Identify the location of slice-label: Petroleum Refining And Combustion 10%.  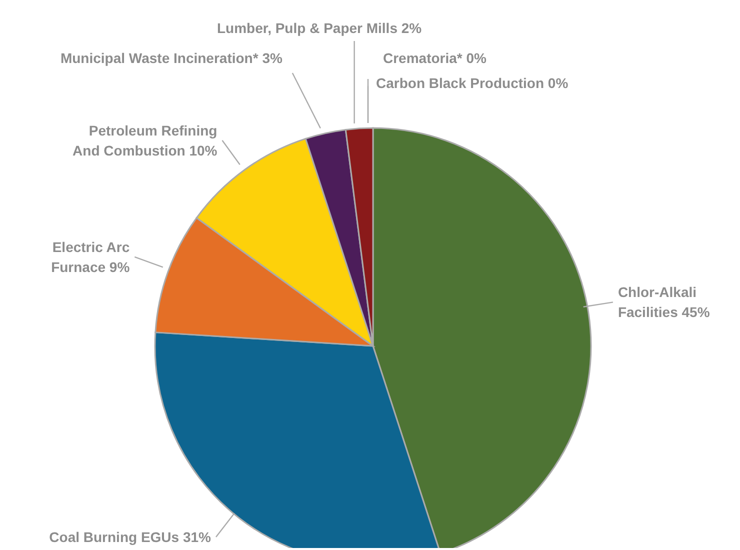
(145, 140).